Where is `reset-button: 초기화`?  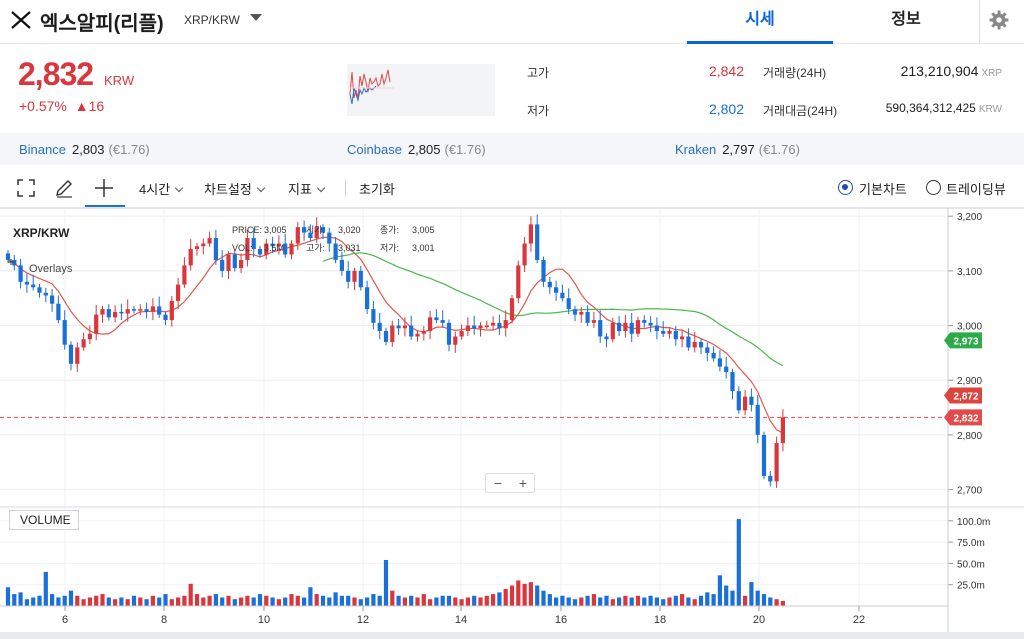 reset-button: 초기화 is located at coordinates (377, 189).